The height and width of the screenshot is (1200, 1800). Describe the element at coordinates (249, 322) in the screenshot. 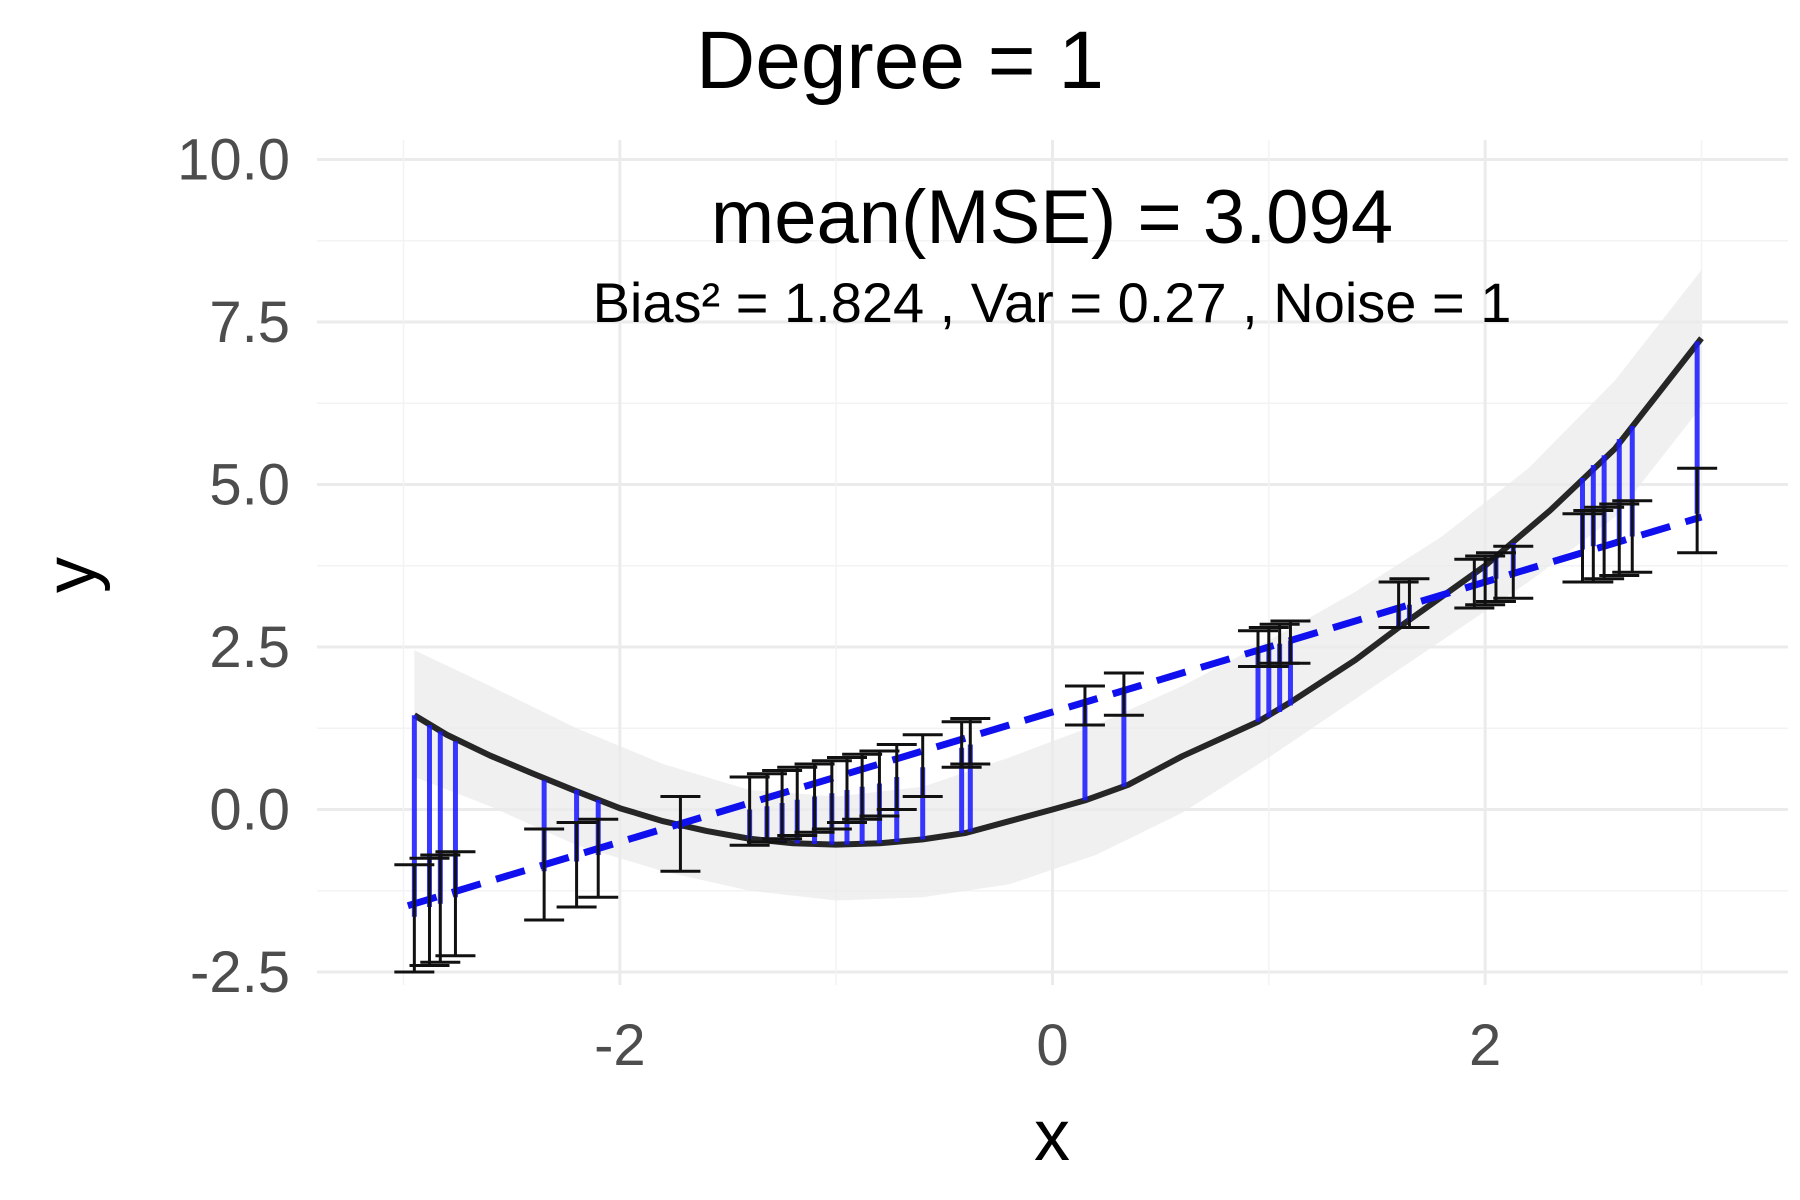

I see `y-tick-label-4: 7.5` at that location.